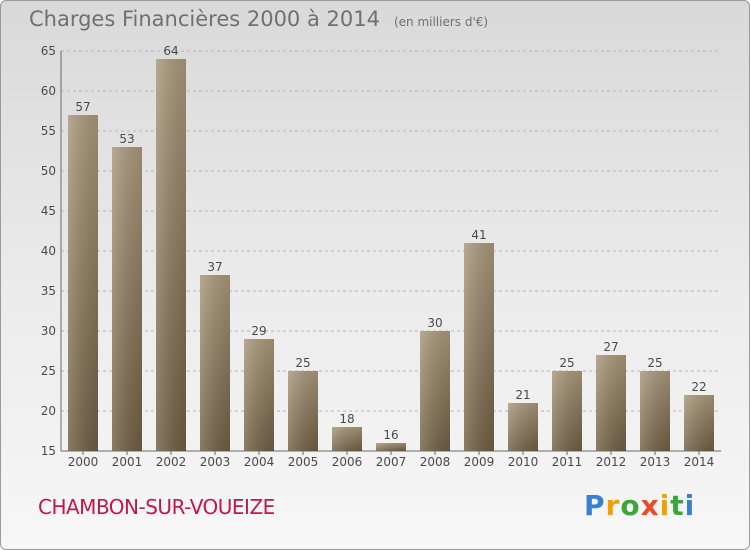 Image resolution: width=750 pixels, height=550 pixels. What do you see at coordinates (698, 387) in the screenshot?
I see `data-label: 22` at bounding box center [698, 387].